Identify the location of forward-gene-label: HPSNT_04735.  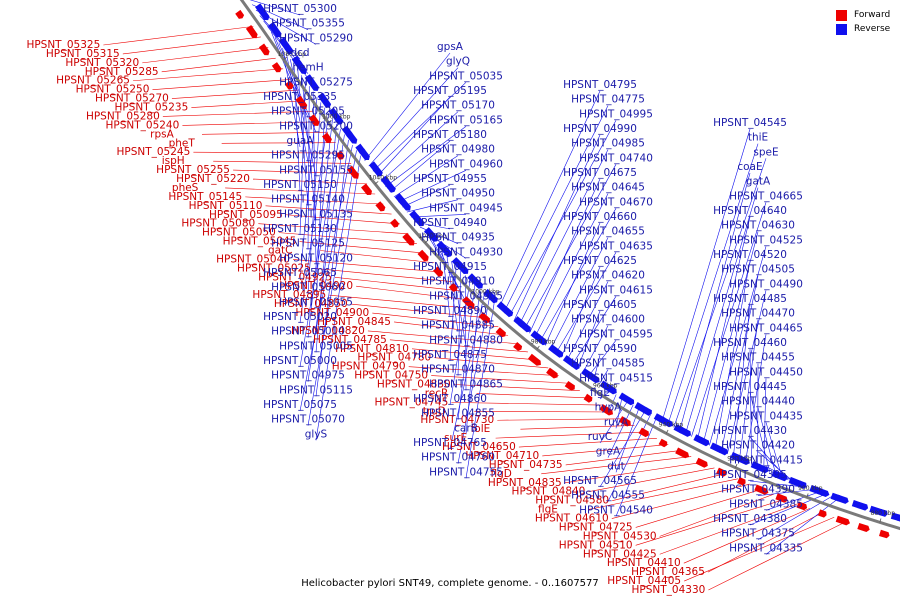
(526, 465).